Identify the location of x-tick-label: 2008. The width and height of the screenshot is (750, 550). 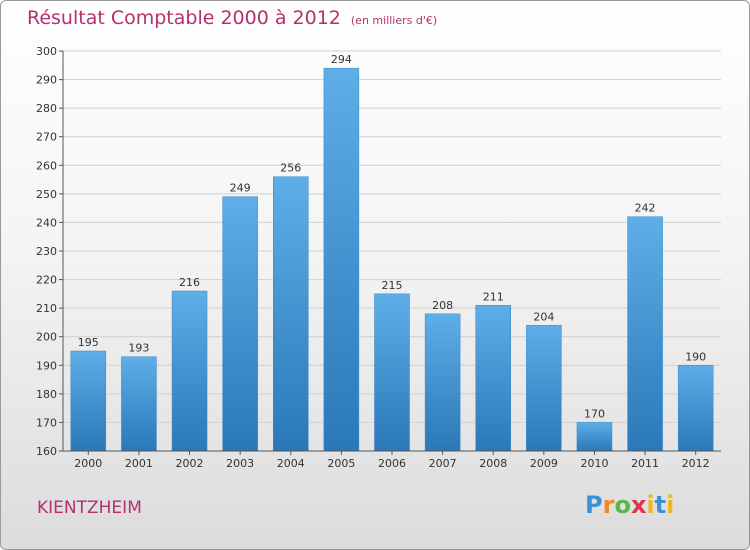
(493, 463).